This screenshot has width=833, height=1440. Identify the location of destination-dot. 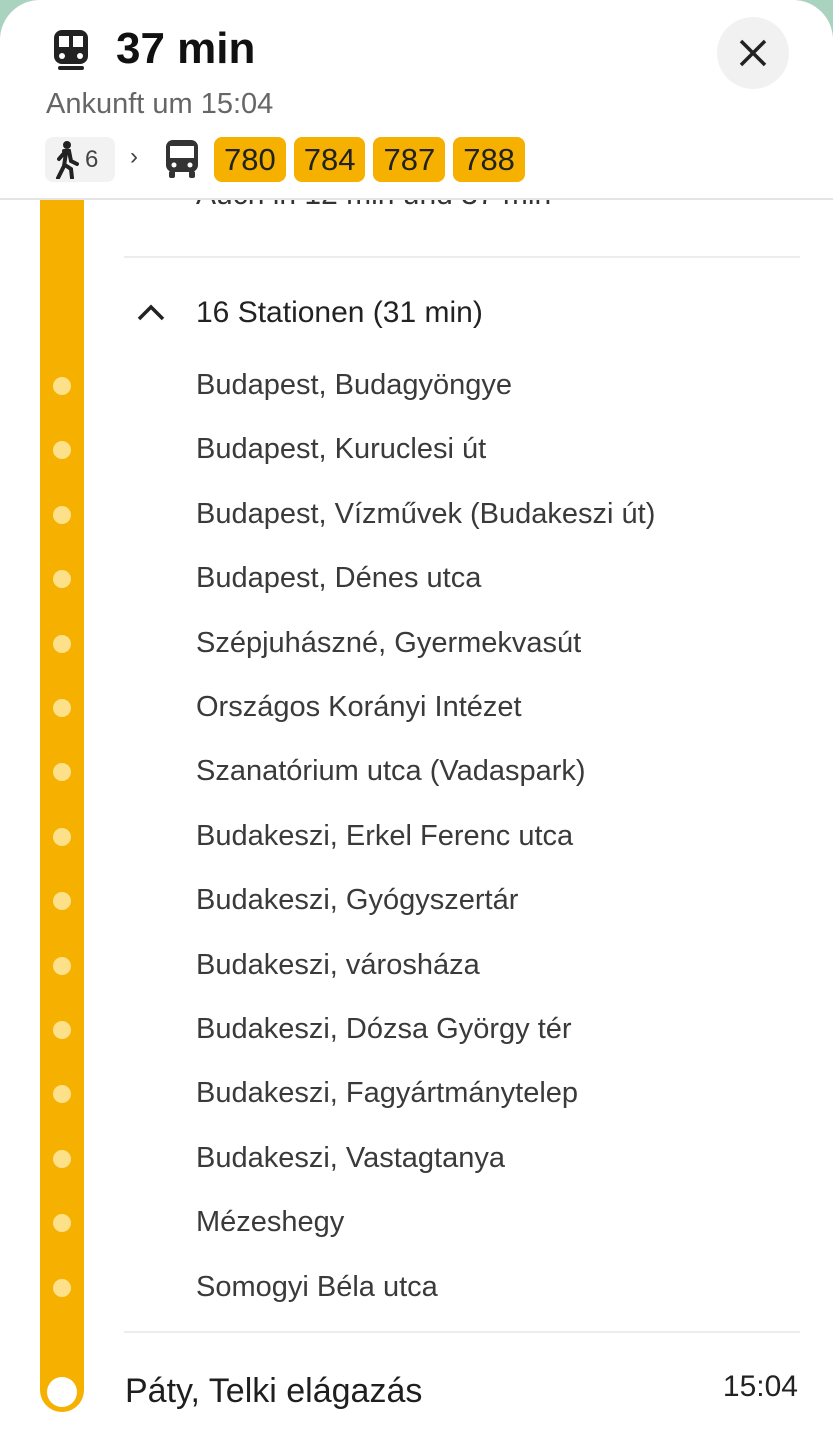
(62, 1392).